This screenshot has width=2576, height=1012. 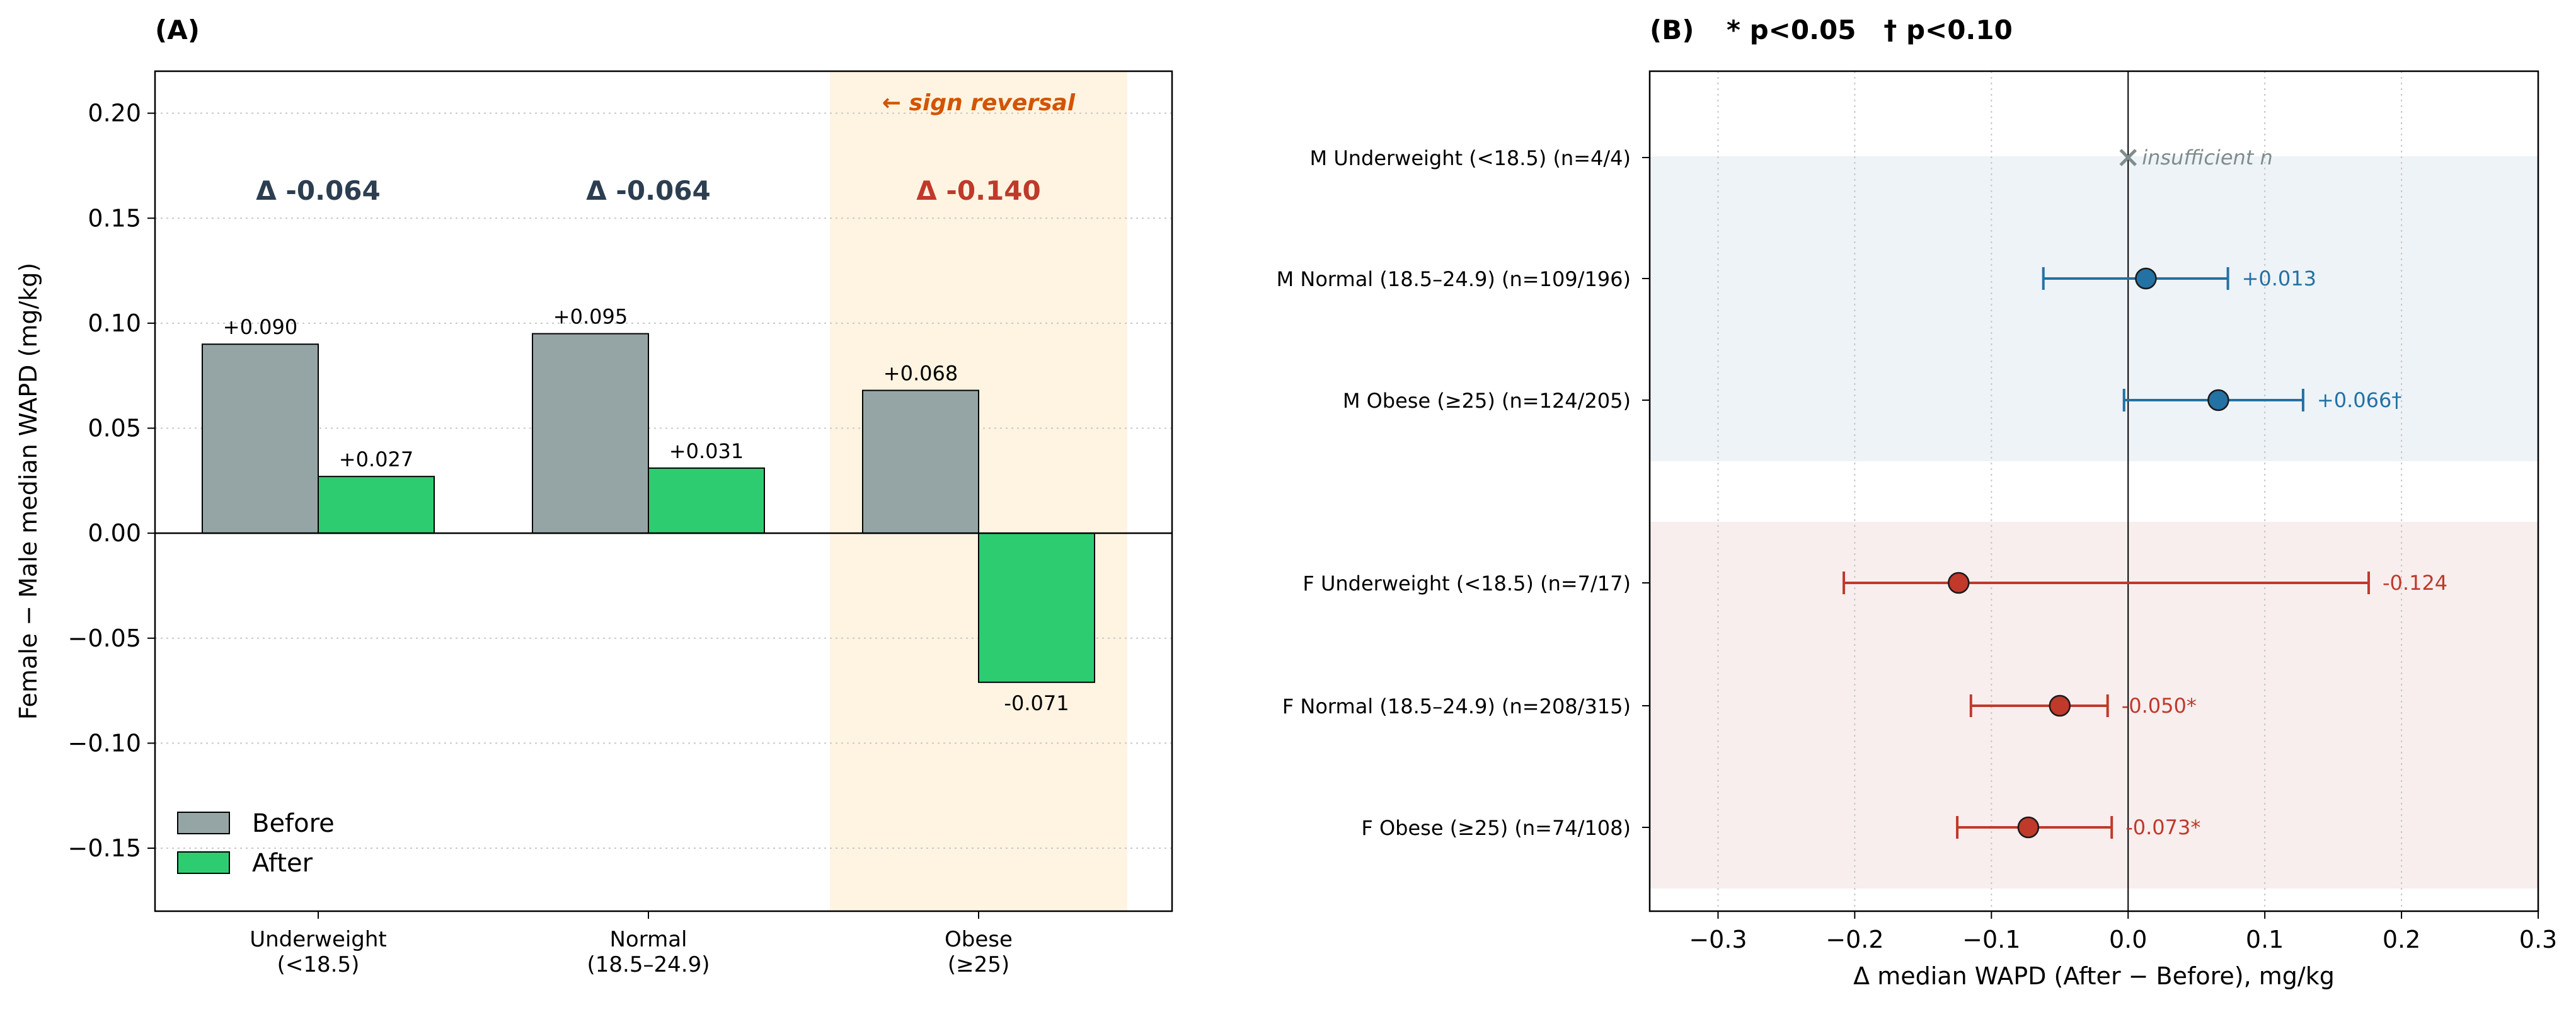 What do you see at coordinates (978, 964) in the screenshot?
I see `x-category-sublabel: (≥25)` at bounding box center [978, 964].